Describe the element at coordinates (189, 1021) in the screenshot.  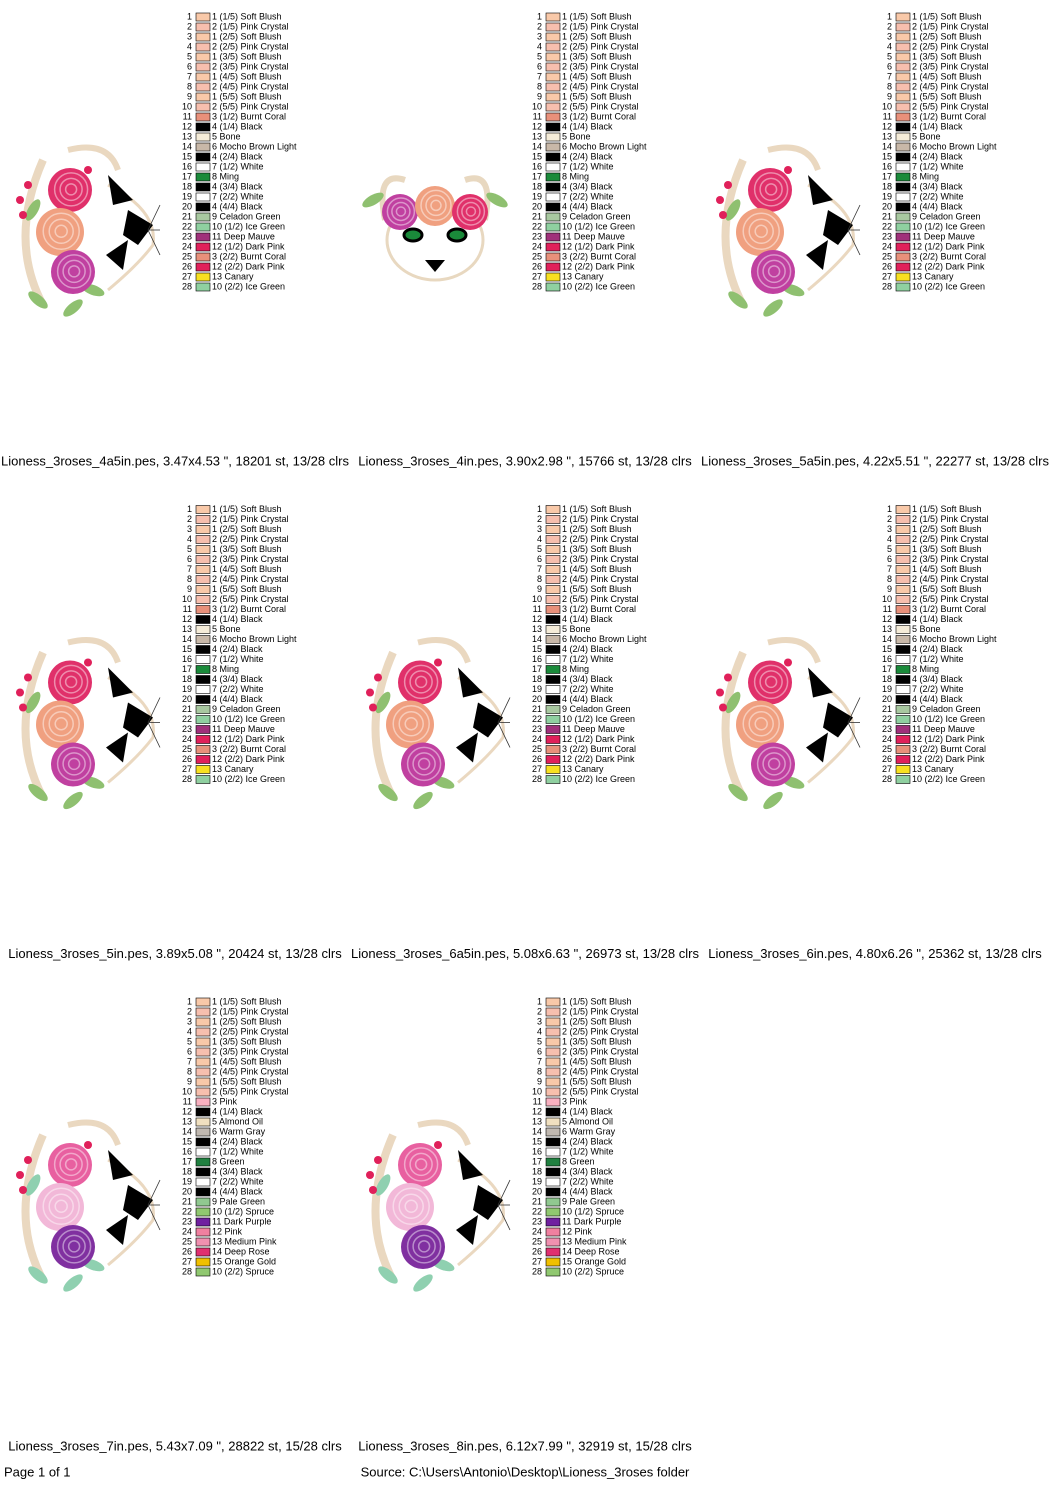
I see `color-number: 3` at that location.